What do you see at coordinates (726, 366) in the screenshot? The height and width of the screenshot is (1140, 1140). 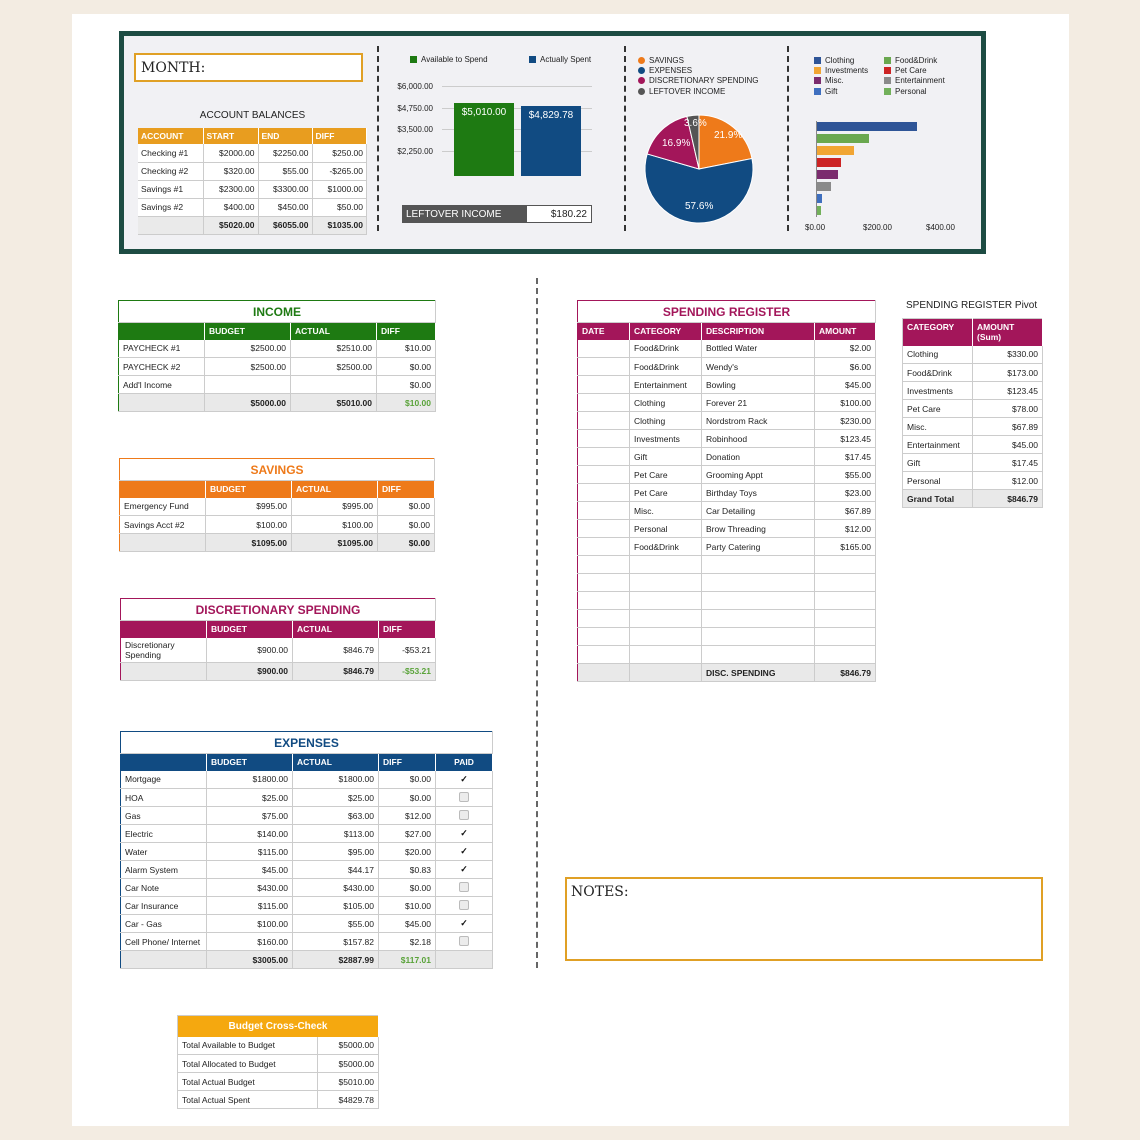 I see `table-row: Food&Drink Wendy's $6.00` at bounding box center [726, 366].